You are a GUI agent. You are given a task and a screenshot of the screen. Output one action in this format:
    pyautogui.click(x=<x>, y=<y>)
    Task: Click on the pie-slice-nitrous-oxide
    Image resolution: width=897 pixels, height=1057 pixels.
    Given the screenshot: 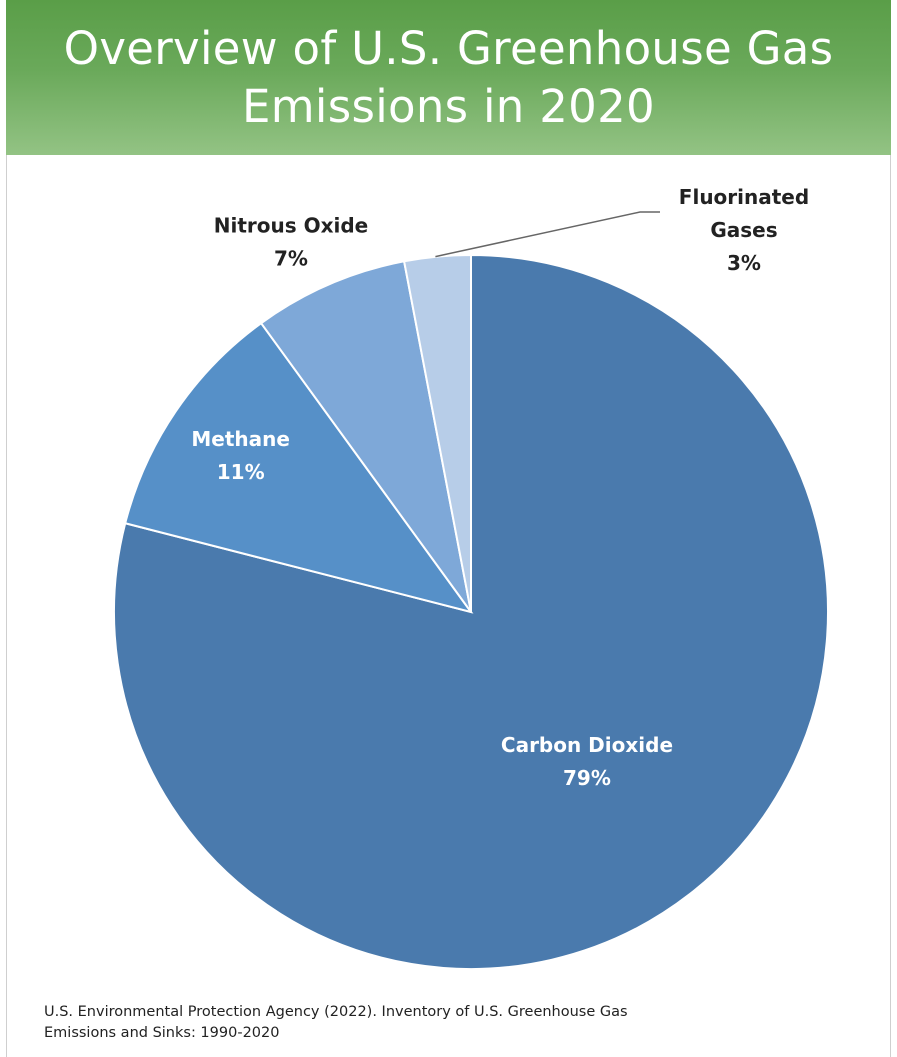 What is the action you would take?
    pyautogui.click(x=365, y=436)
    